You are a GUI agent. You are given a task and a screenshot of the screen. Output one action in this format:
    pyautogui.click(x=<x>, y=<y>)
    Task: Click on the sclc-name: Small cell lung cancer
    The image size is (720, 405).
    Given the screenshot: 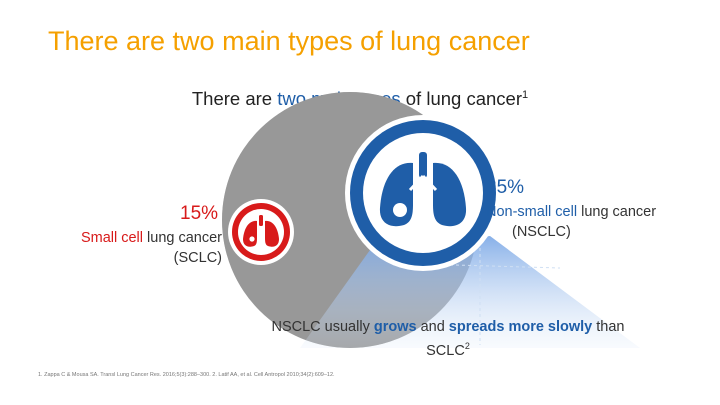 What is the action you would take?
    pyautogui.click(x=140, y=238)
    